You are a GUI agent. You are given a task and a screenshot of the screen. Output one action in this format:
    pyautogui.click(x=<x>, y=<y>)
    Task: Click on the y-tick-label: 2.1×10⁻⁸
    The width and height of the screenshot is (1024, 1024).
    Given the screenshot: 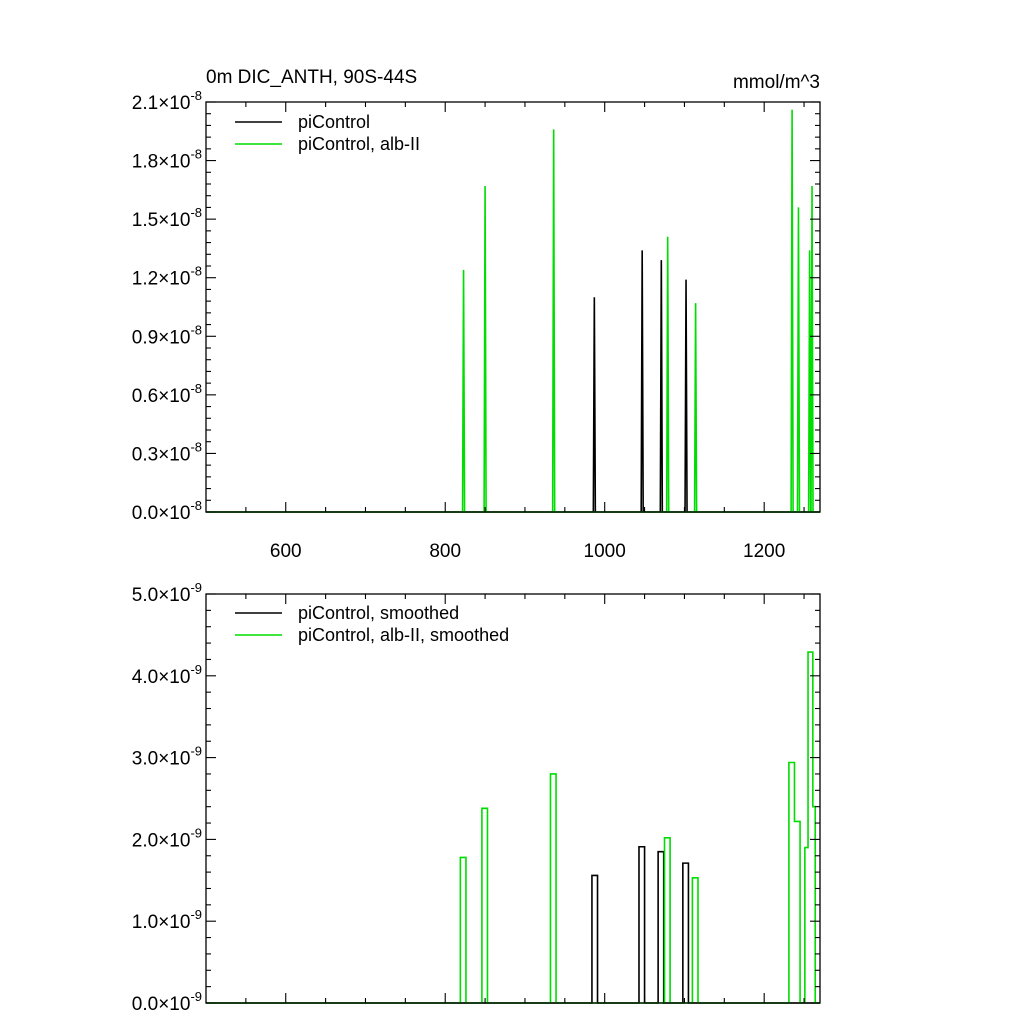 What is the action you would take?
    pyautogui.click(x=167, y=101)
    